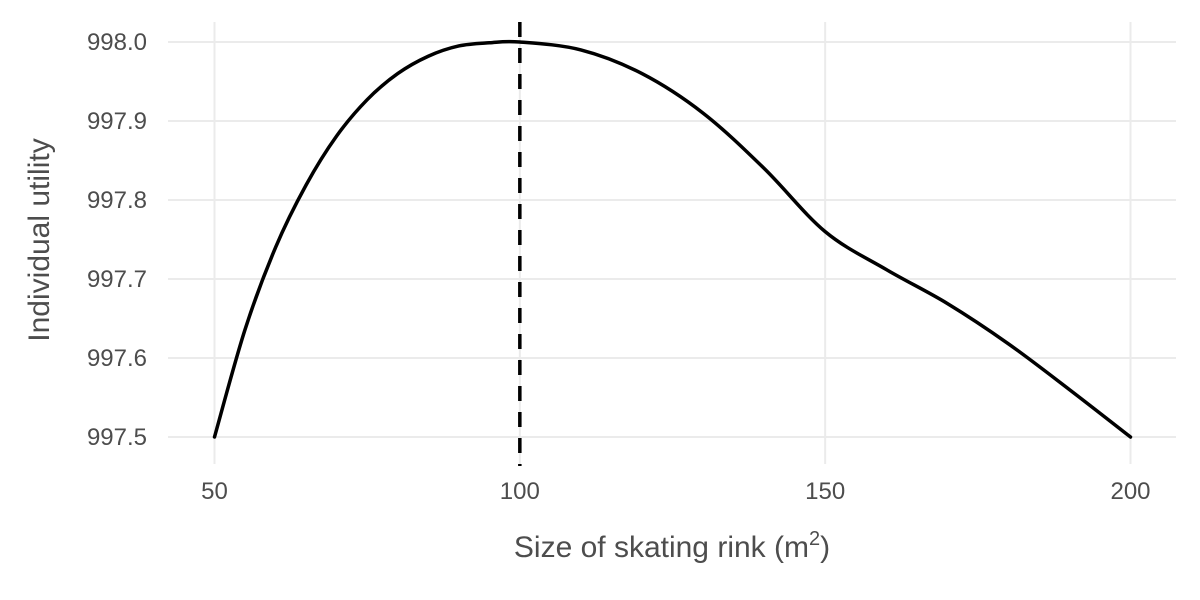  I want to click on y-tick-label: 997.8, so click(117, 200).